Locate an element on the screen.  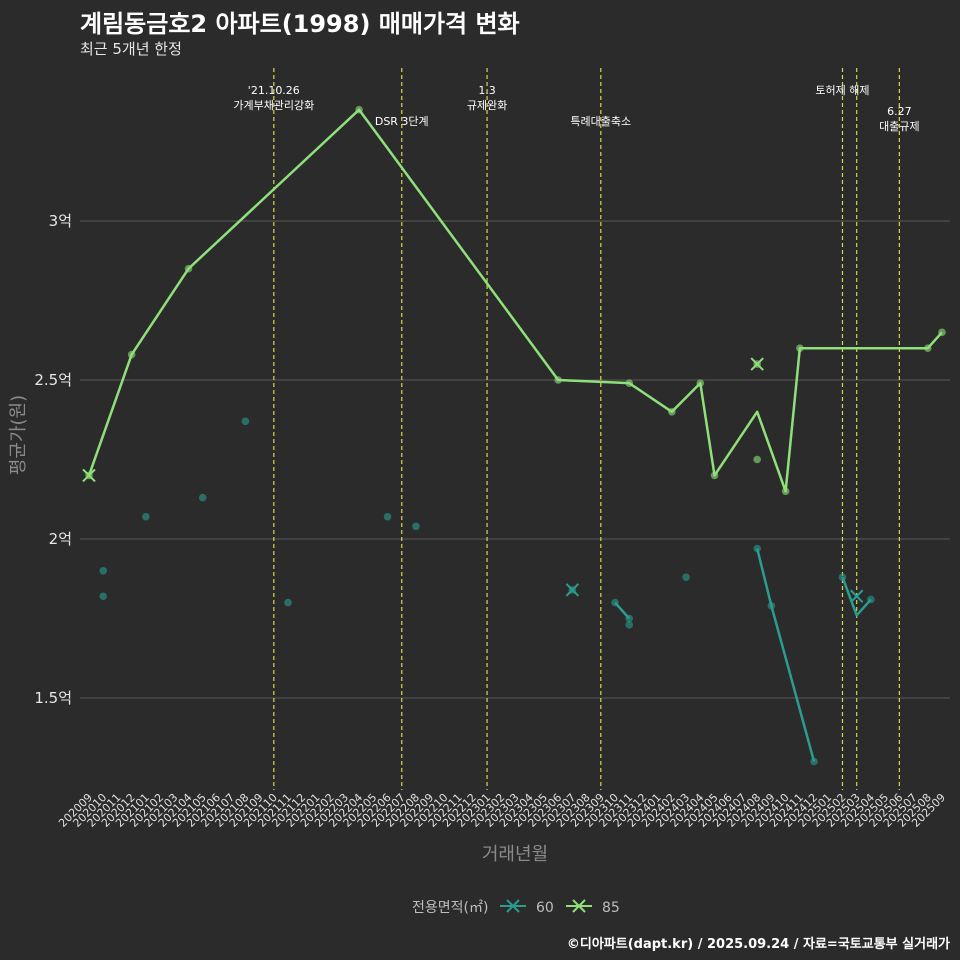
chart-title: 계림동금호2 아파트(1998) 매매가격 변화 is located at coordinates (300, 24).